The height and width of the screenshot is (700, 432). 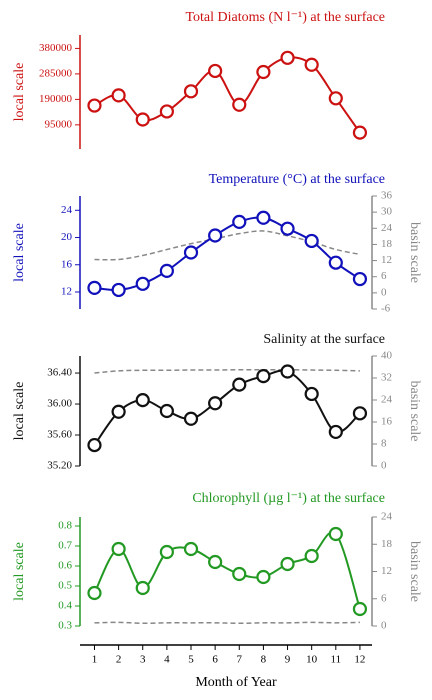 I want to click on x-tick-label: 9, so click(x=288, y=660).